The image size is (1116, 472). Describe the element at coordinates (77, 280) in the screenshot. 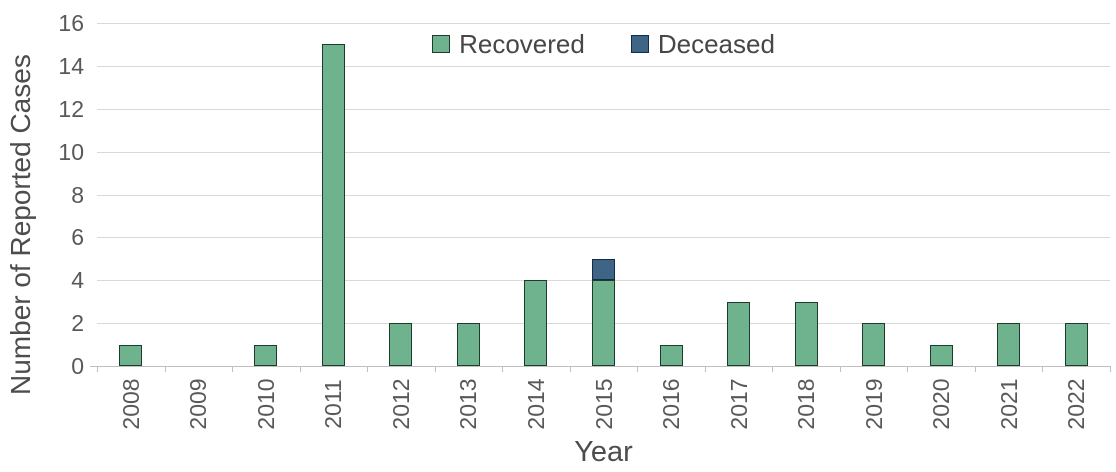

I see `y-tick-label-4: 4` at that location.